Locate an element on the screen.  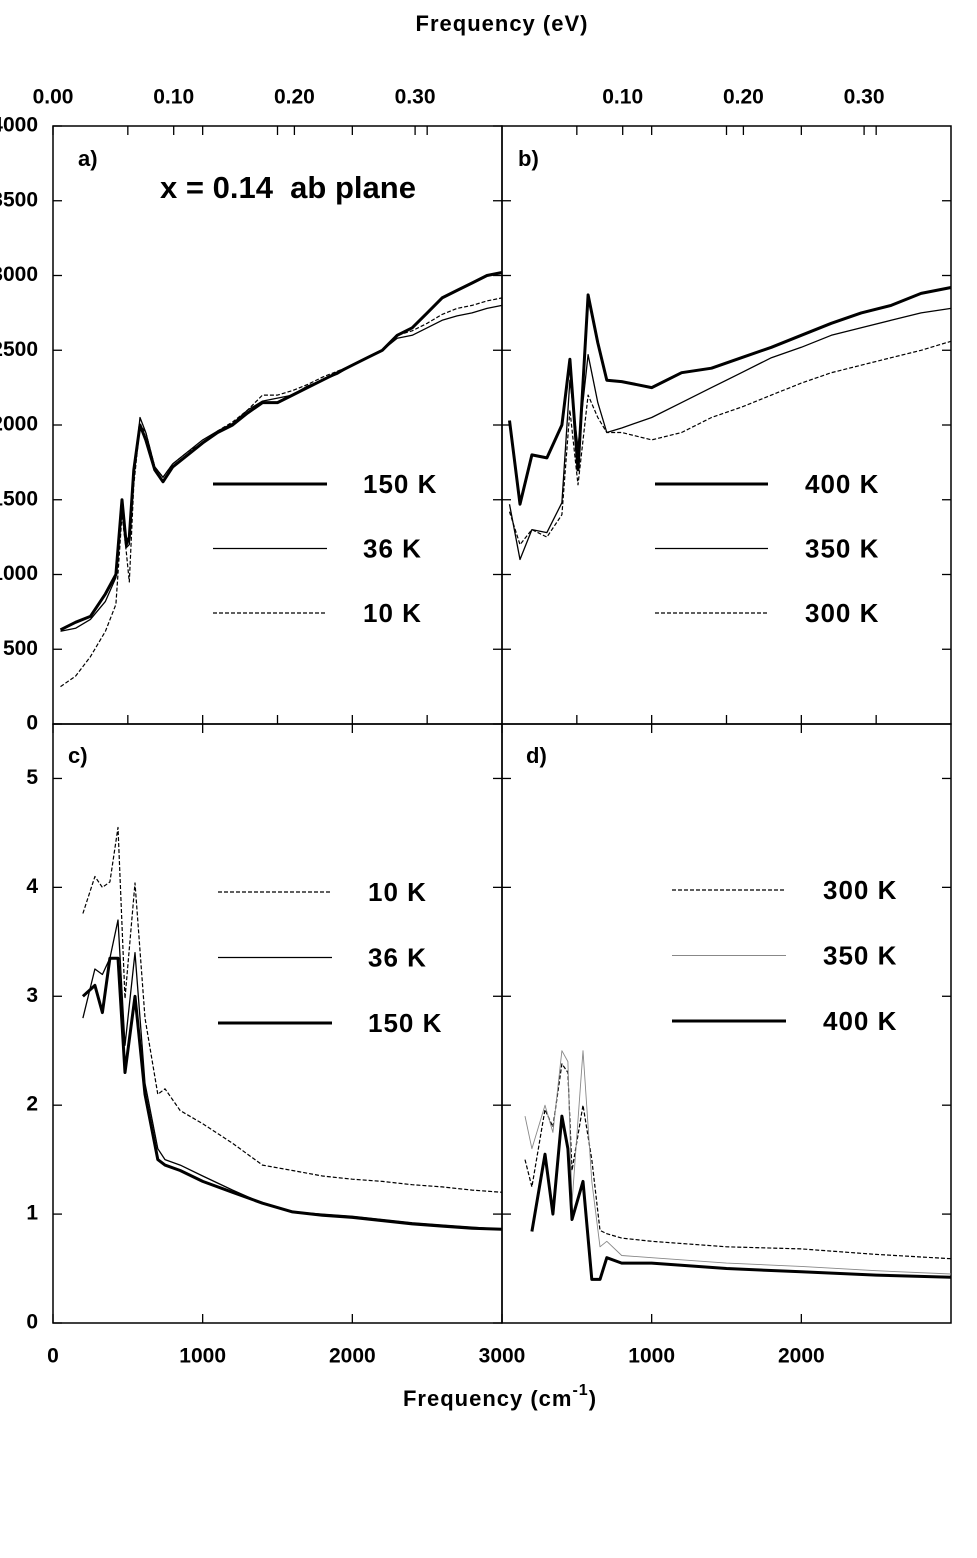
axis-title-sup: -1 is located at coordinates (580, 1390).